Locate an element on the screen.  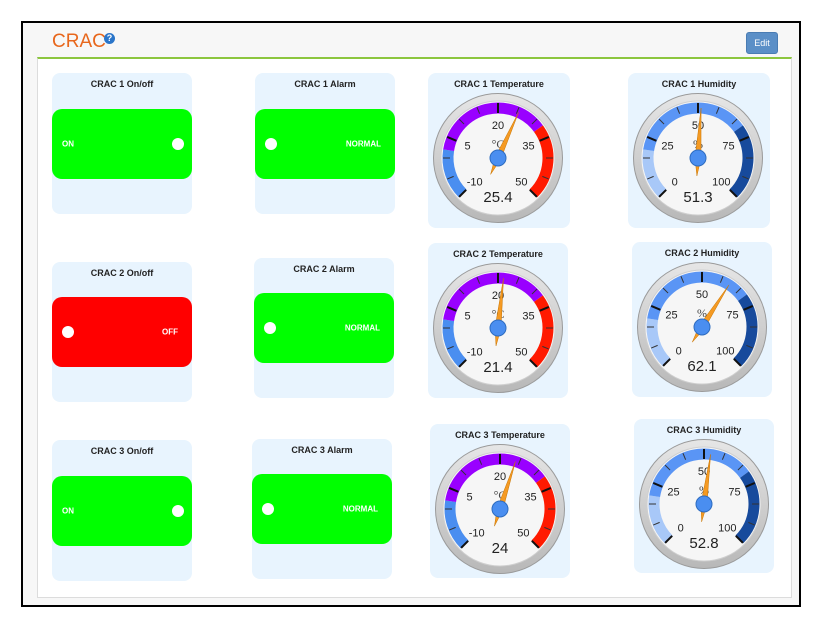
gauge-value: 25.4 is located at coordinates (497, 197).